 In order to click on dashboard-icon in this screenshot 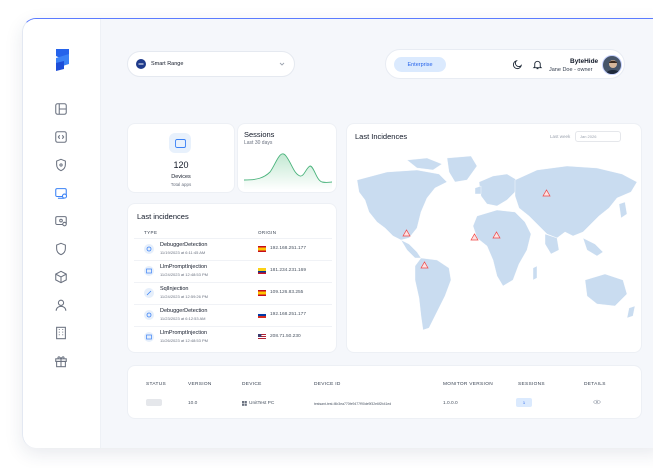, I will do `click(61, 109)`.